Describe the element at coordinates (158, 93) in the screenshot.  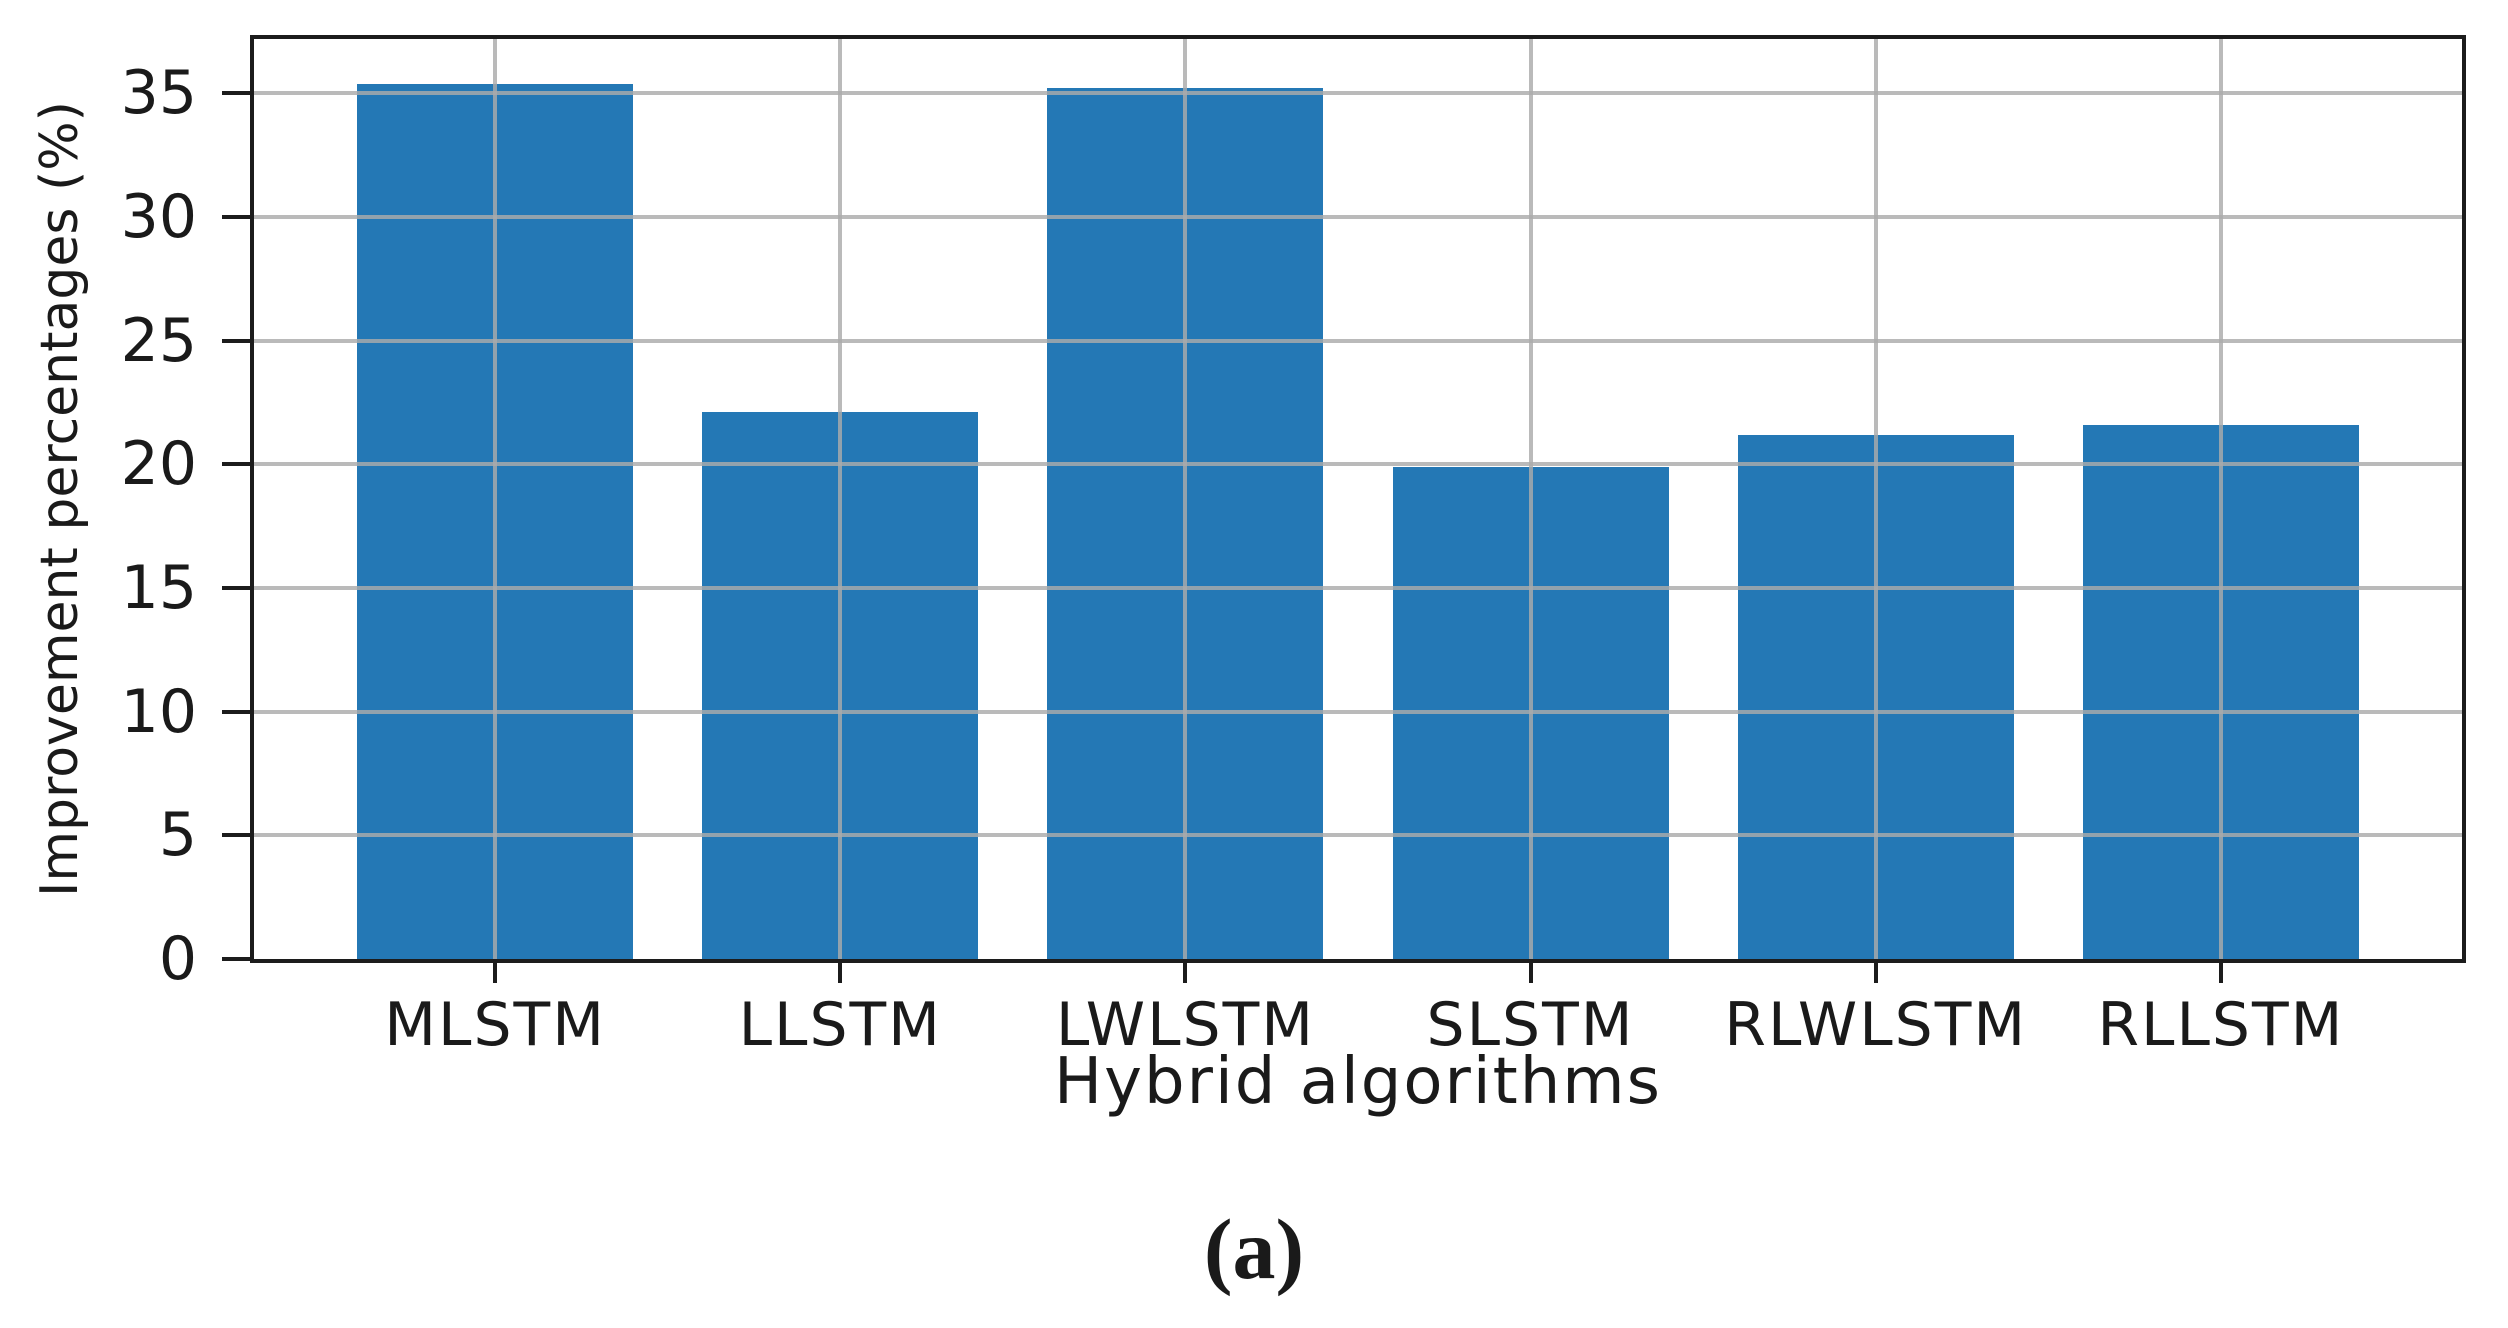
I see `y-tick-label: 35` at that location.